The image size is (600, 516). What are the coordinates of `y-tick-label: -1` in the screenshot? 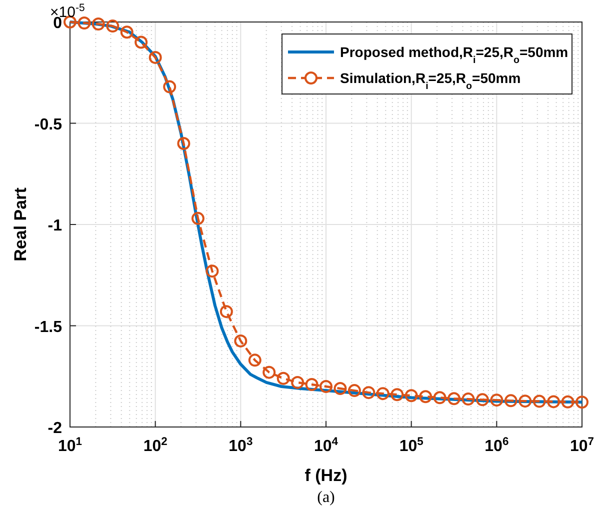 It's located at (55, 226).